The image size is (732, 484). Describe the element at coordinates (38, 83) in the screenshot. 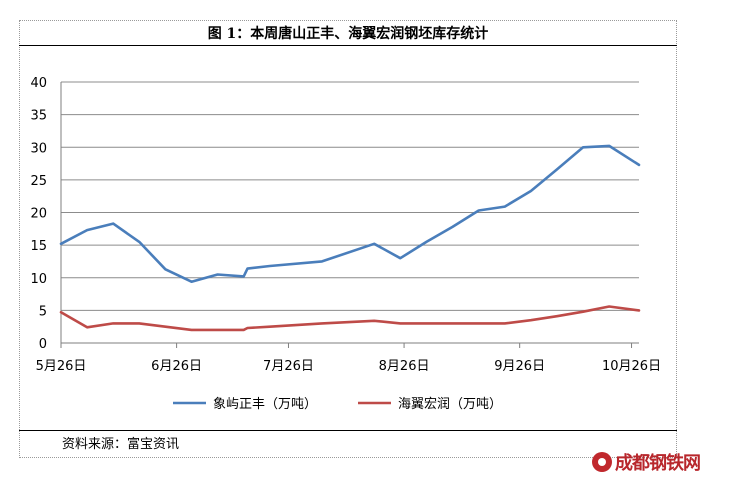

I see `y-tick-label: 40` at that location.